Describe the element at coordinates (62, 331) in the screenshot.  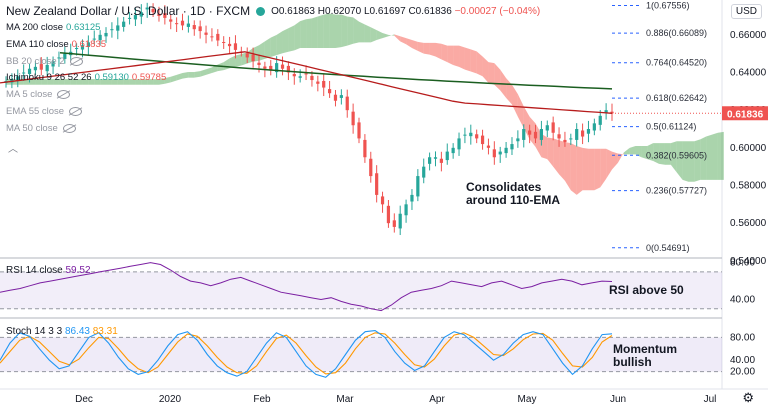
I see `stoch-legend: Stoch 14 3 3 86.43 83.31` at that location.